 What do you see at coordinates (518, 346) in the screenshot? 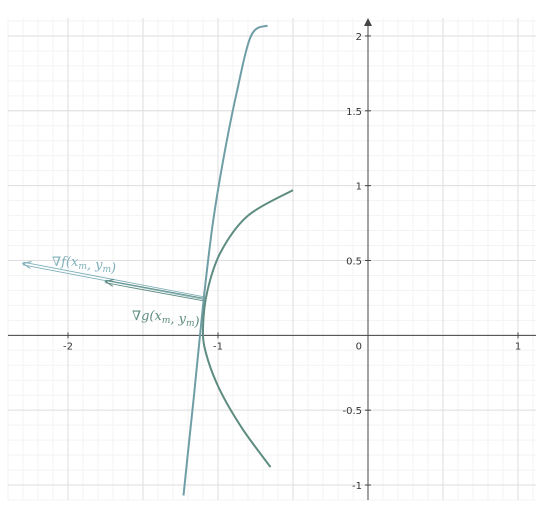
I see `x-tick-label: 1` at bounding box center [518, 346].